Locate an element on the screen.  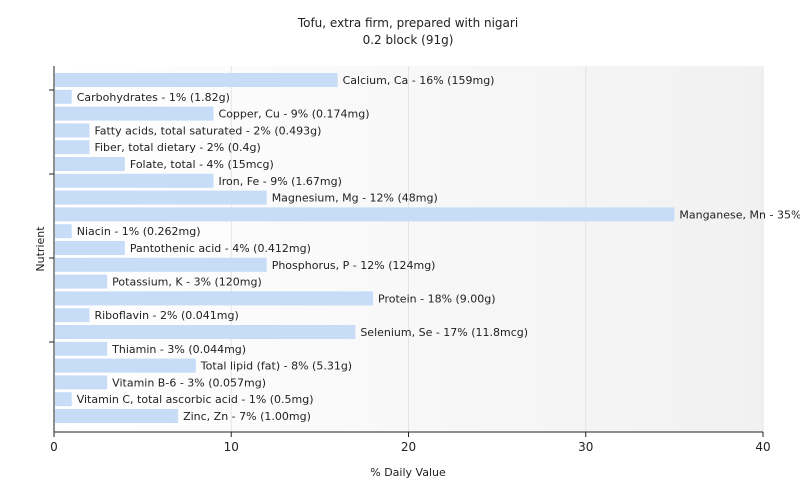
x-tick-label: 40 is located at coordinates (762, 447).